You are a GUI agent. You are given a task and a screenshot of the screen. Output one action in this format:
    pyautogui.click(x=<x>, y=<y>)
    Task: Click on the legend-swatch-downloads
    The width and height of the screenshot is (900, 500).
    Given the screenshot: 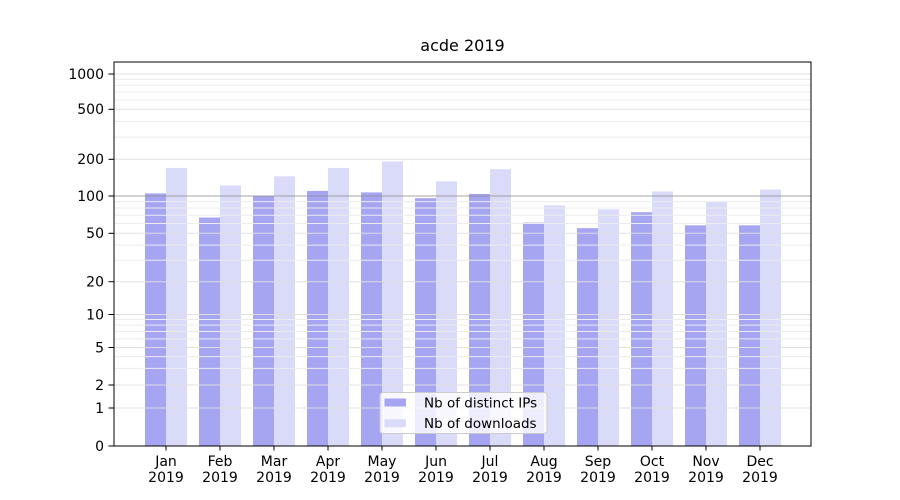 What is the action you would take?
    pyautogui.click(x=395, y=423)
    